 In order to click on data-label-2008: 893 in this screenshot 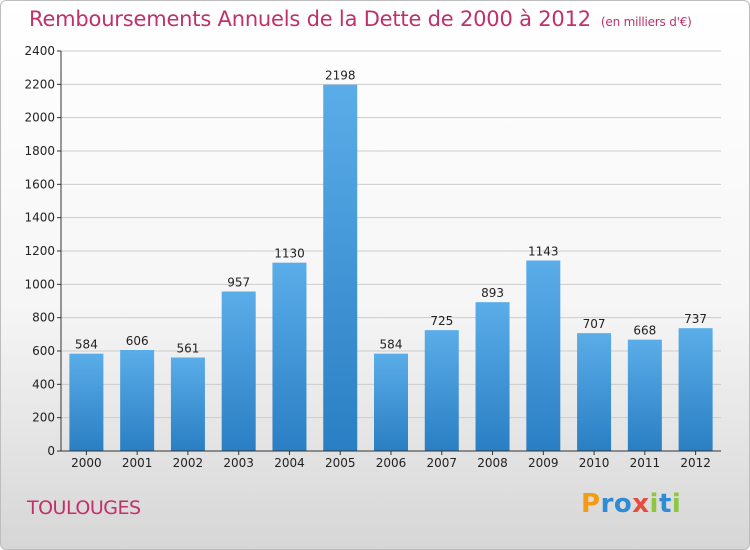, I will do `click(492, 293)`.